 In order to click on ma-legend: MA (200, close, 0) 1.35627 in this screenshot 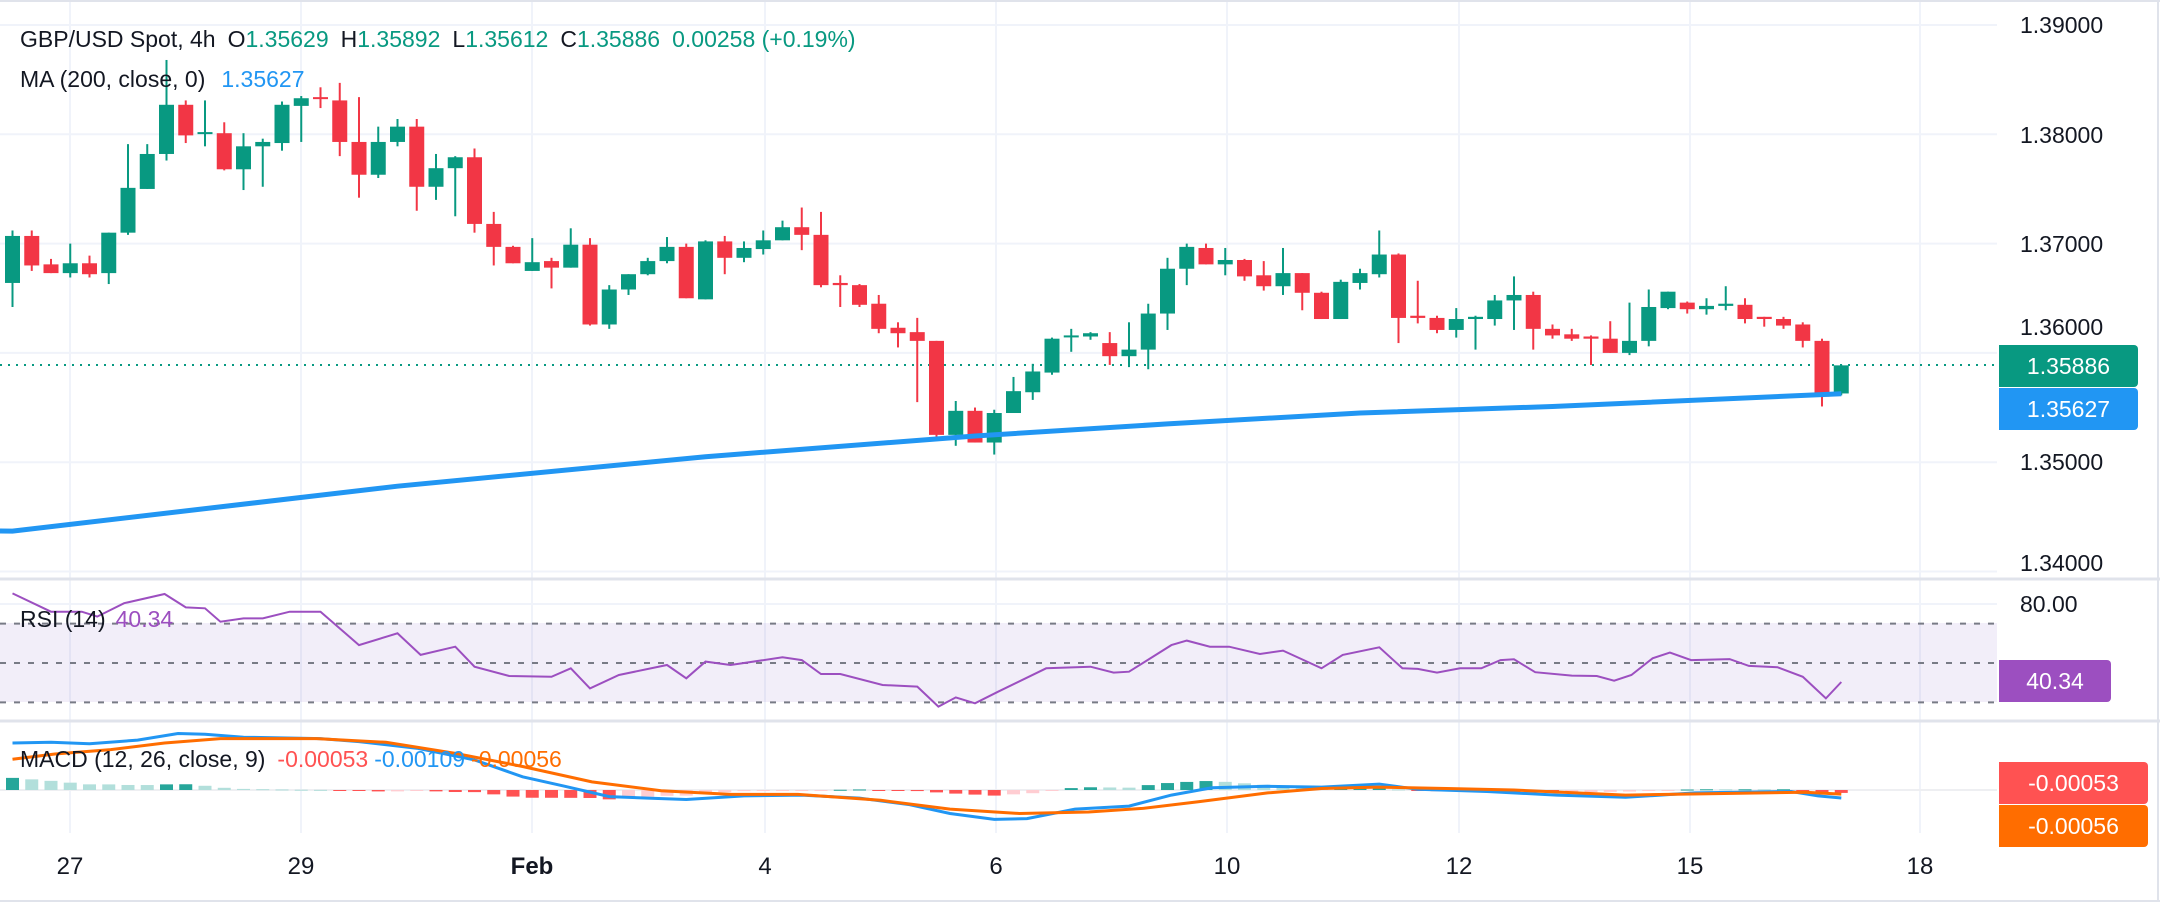, I will do `click(165, 79)`.